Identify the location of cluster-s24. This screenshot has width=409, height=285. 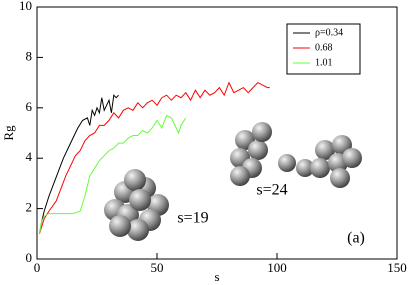
(296, 155).